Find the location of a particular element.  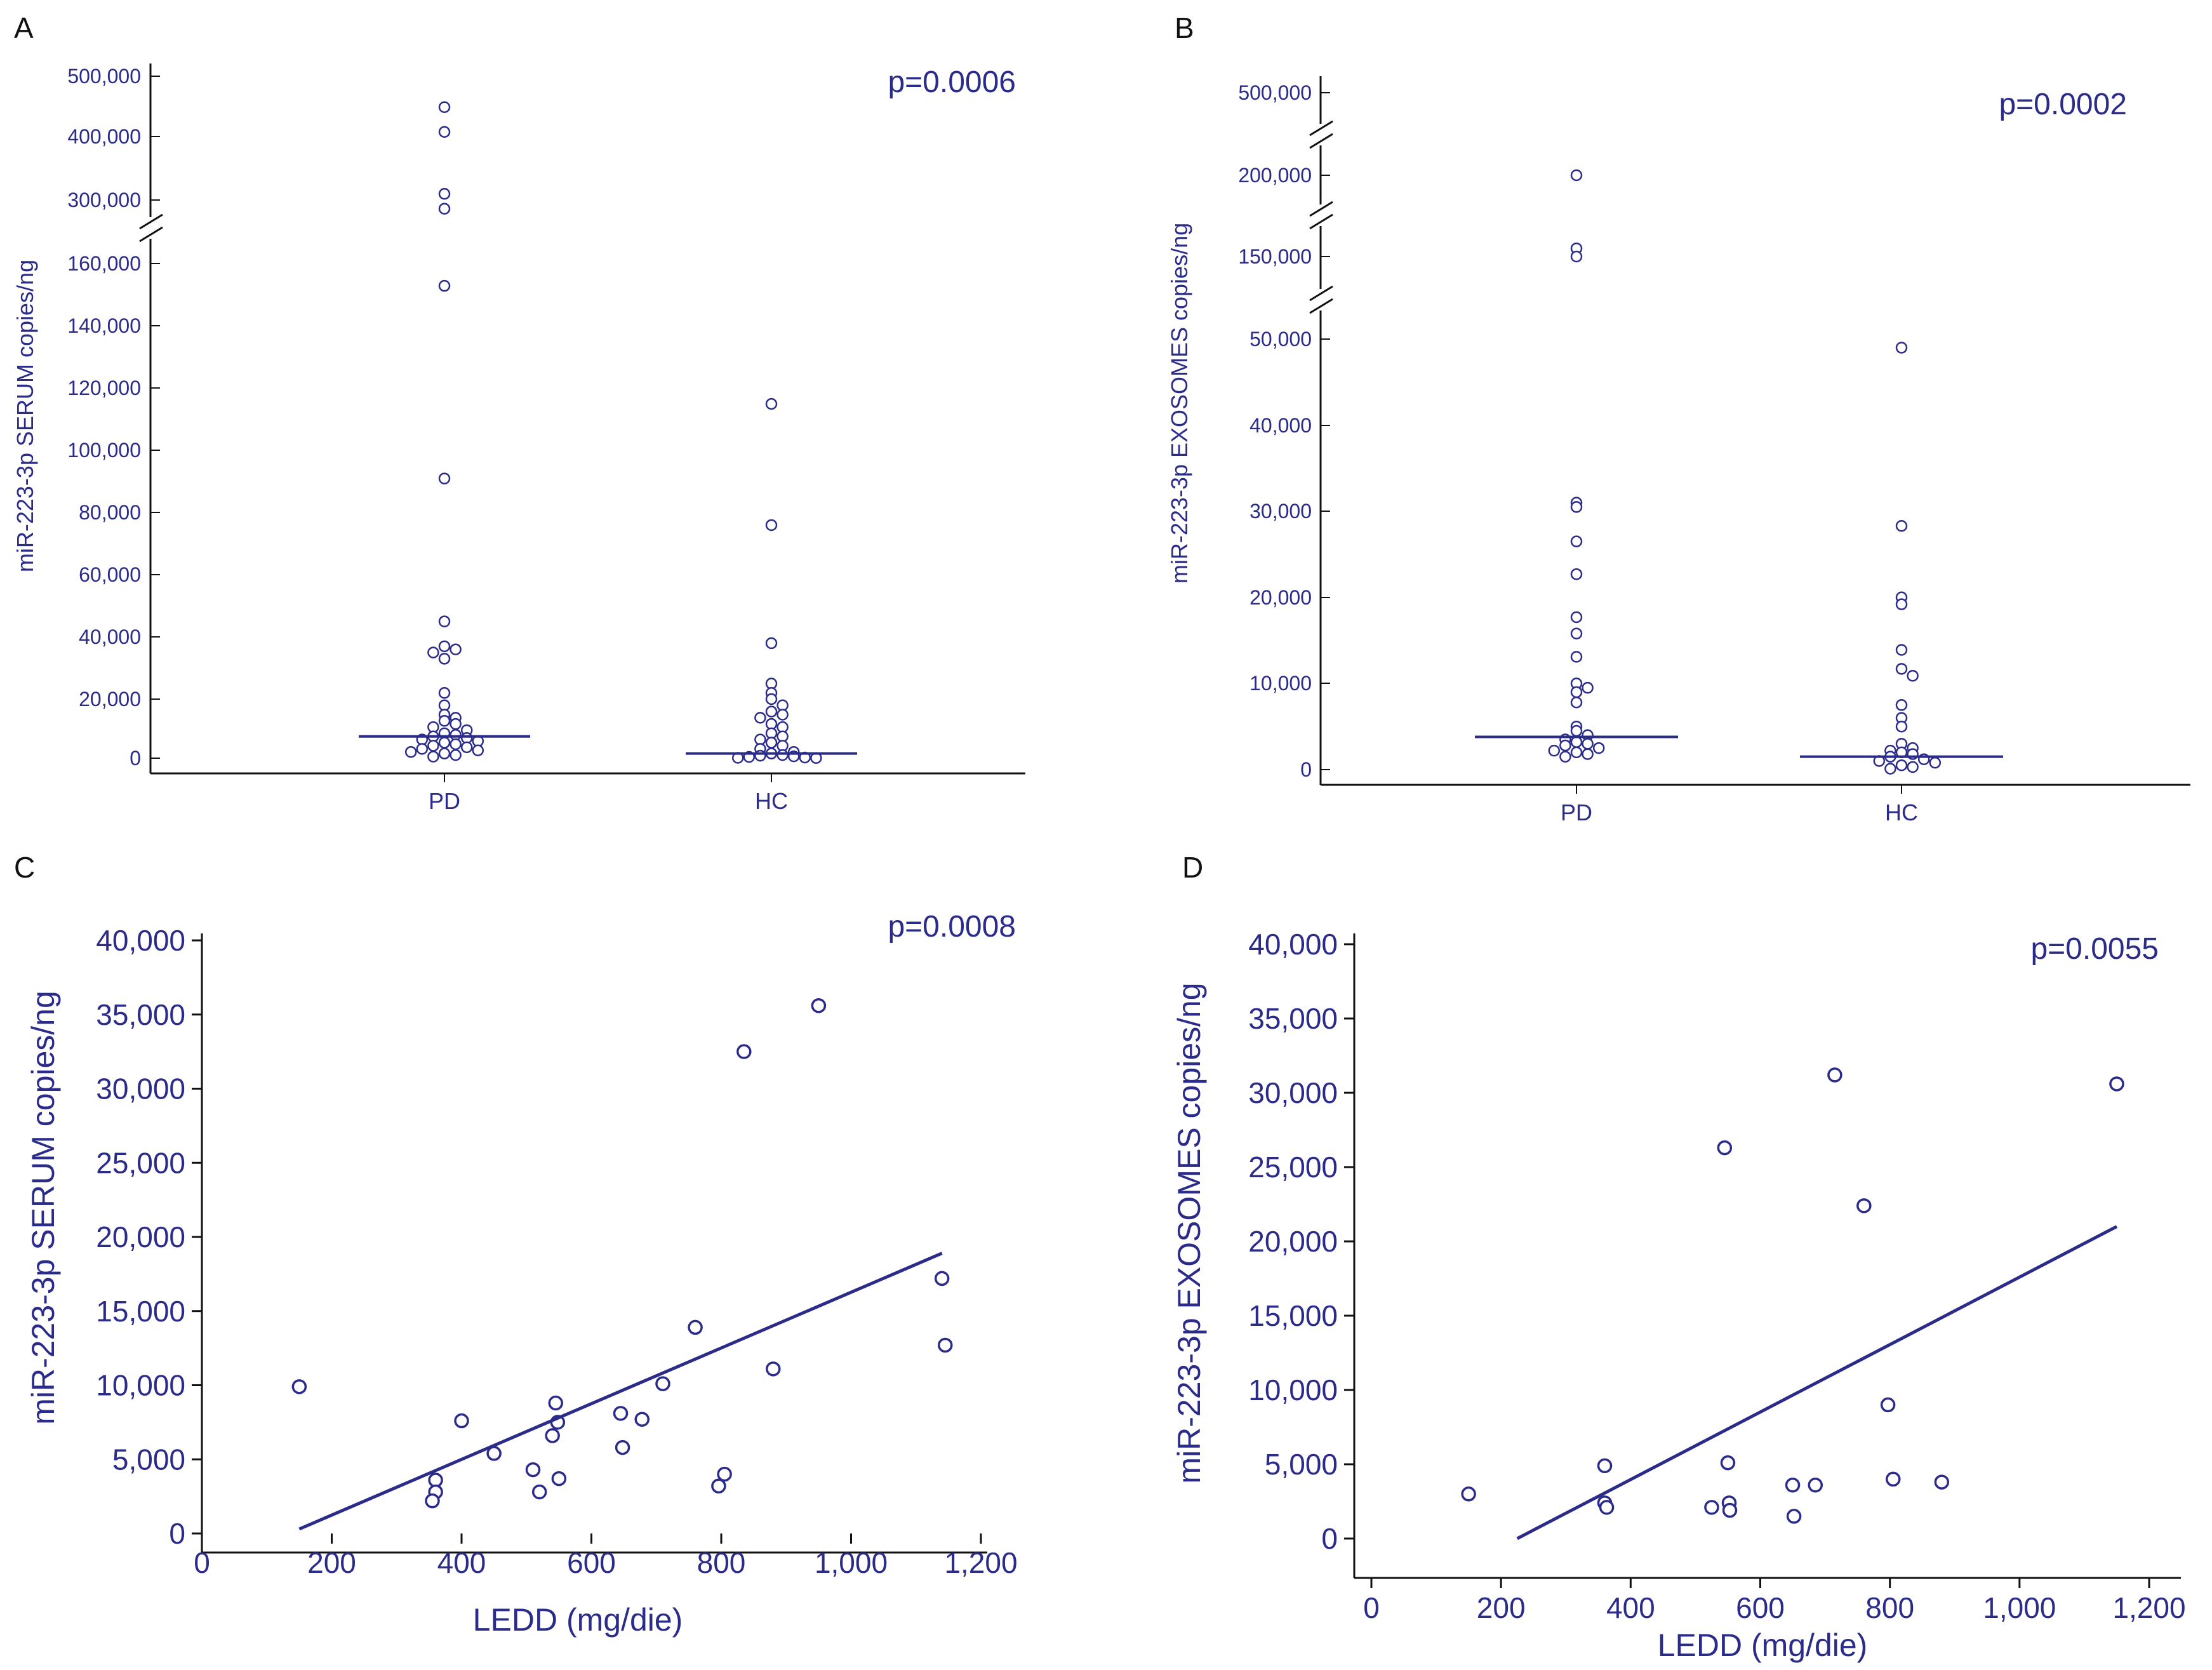

pvalue-d: p=0.0055 is located at coordinates (2094, 949).